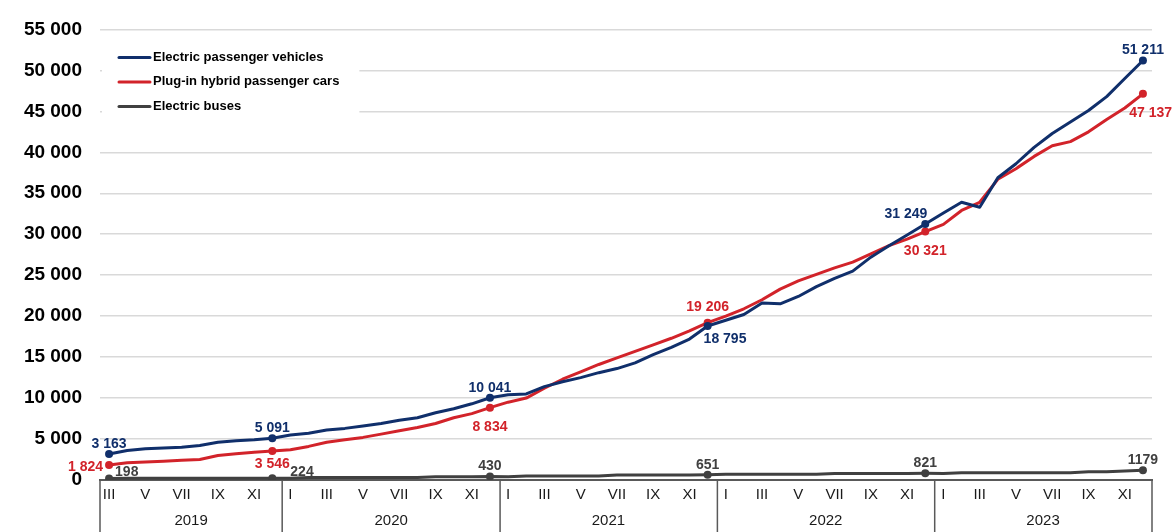 This screenshot has height=532, width=1174. I want to click on x2-tick-label: 2022, so click(826, 520).